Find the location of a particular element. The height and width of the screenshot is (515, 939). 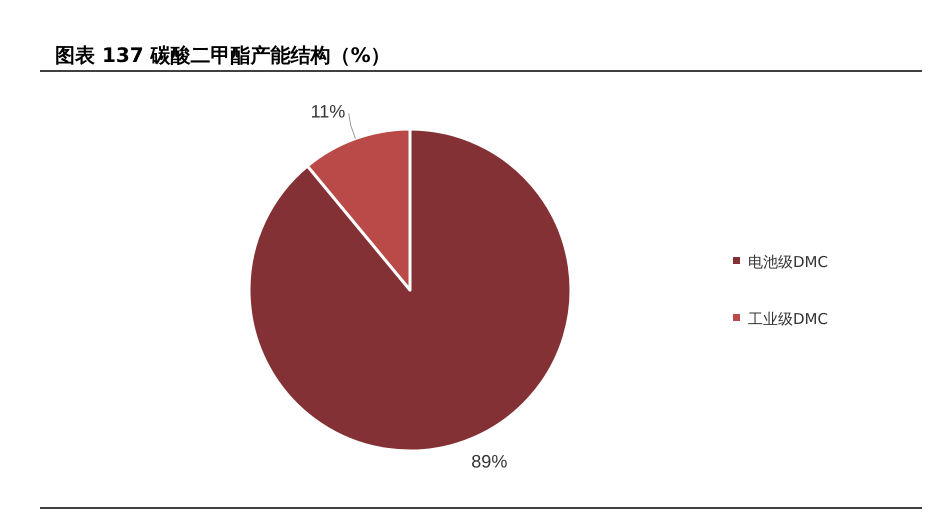

data-label: 89% is located at coordinates (489, 461).